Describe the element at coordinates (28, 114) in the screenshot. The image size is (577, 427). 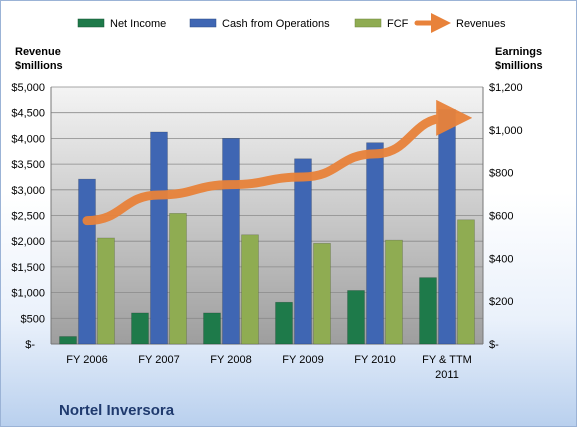
I see `left-tick-label: $4,500` at that location.